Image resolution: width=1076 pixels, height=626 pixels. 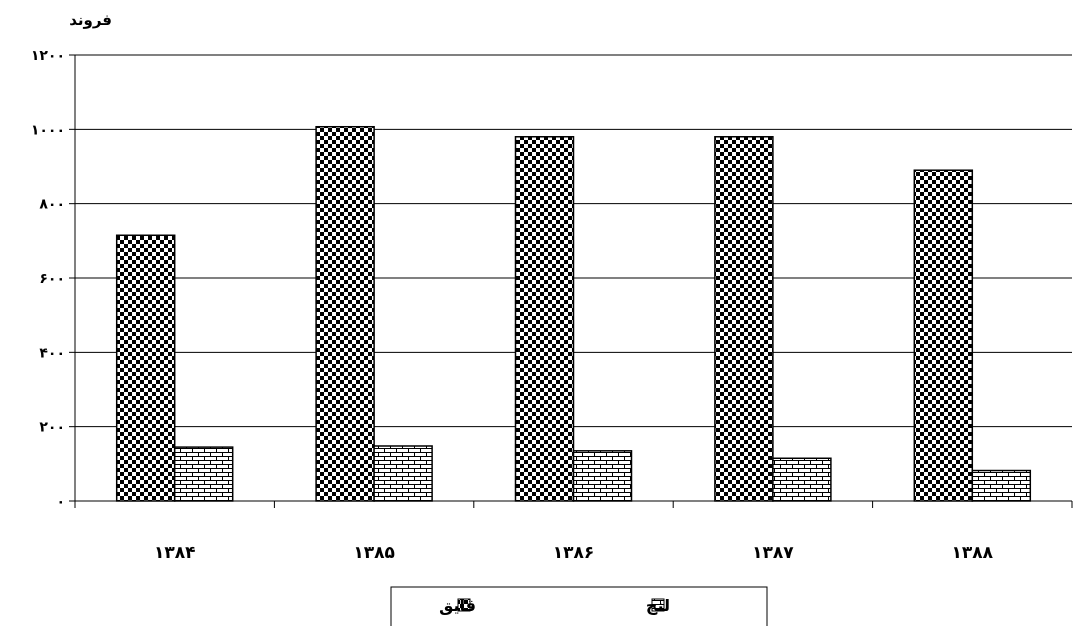 I want to click on x-tick-label: ۱۳۸۶, so click(x=574, y=553).